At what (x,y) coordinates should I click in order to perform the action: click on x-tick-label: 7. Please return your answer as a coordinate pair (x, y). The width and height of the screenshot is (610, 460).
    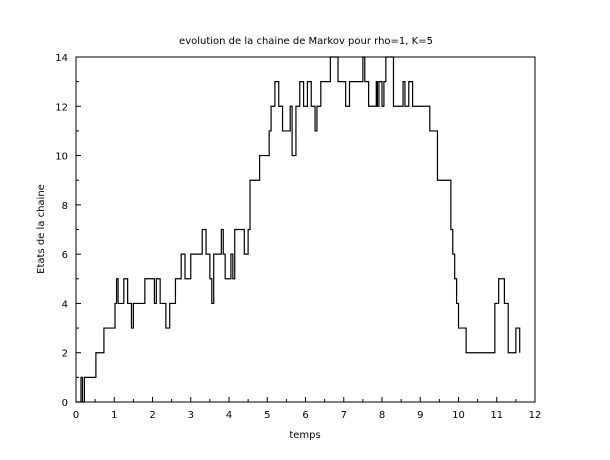
    Looking at the image, I should click on (344, 415).